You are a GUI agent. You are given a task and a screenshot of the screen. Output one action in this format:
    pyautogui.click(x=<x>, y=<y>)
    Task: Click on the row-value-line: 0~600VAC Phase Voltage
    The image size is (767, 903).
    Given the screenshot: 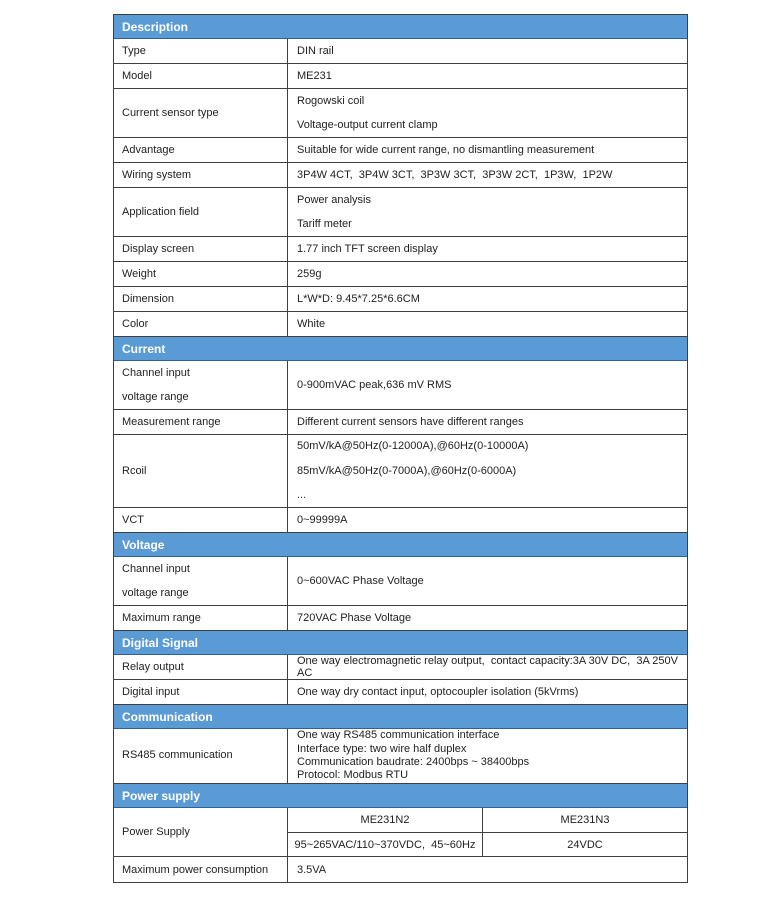 What is the action you would take?
    pyautogui.click(x=360, y=580)
    